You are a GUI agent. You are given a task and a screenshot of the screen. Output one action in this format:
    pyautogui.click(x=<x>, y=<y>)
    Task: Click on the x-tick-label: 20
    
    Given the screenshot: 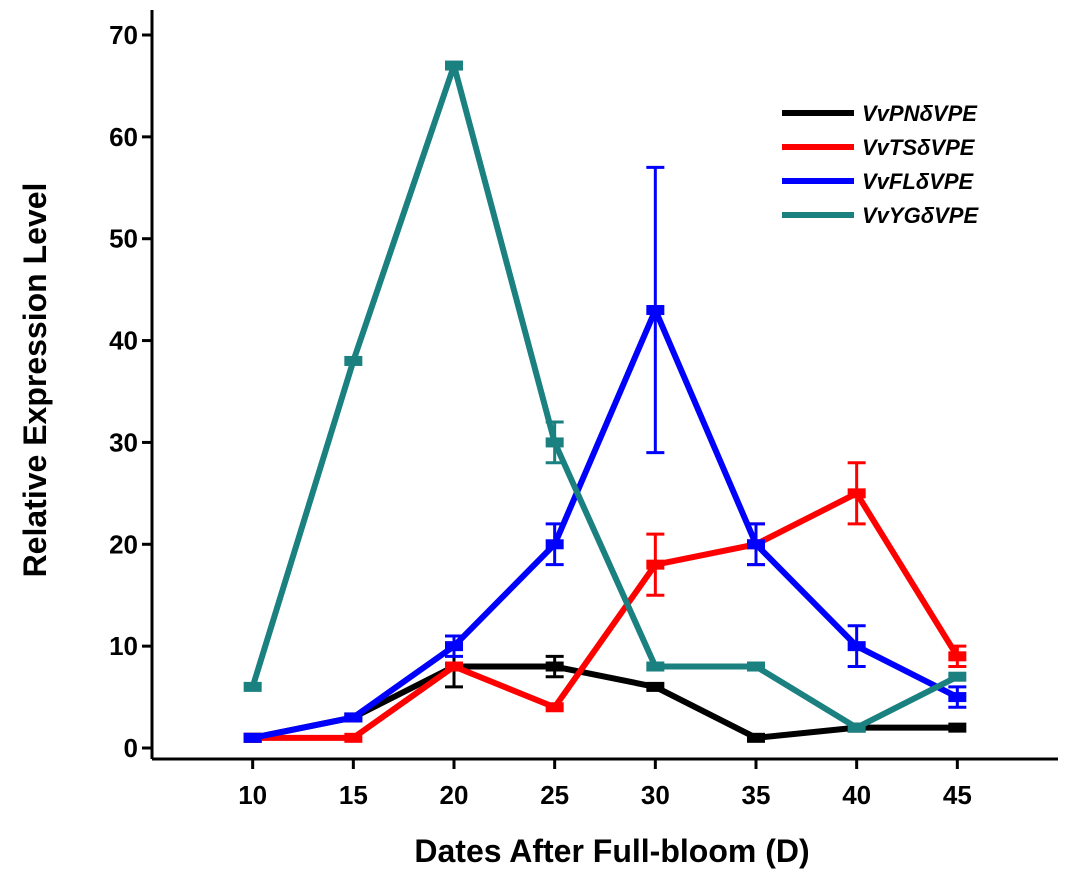 What is the action you would take?
    pyautogui.click(x=454, y=795)
    